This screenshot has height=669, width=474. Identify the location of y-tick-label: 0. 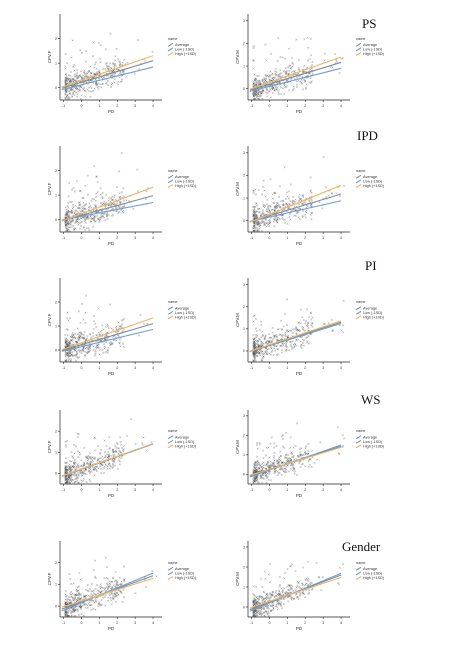
(244, 221).